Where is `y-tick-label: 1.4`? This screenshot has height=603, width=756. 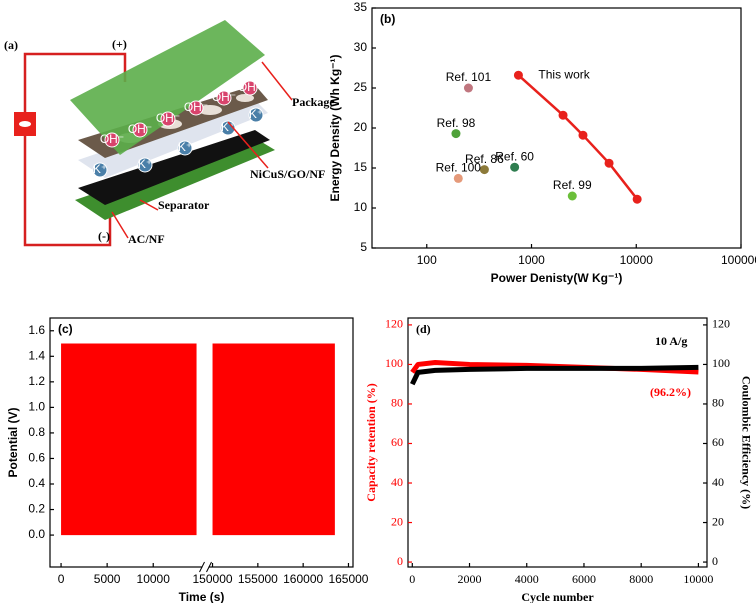
y-tick-label: 1.4 is located at coordinates (36, 355).